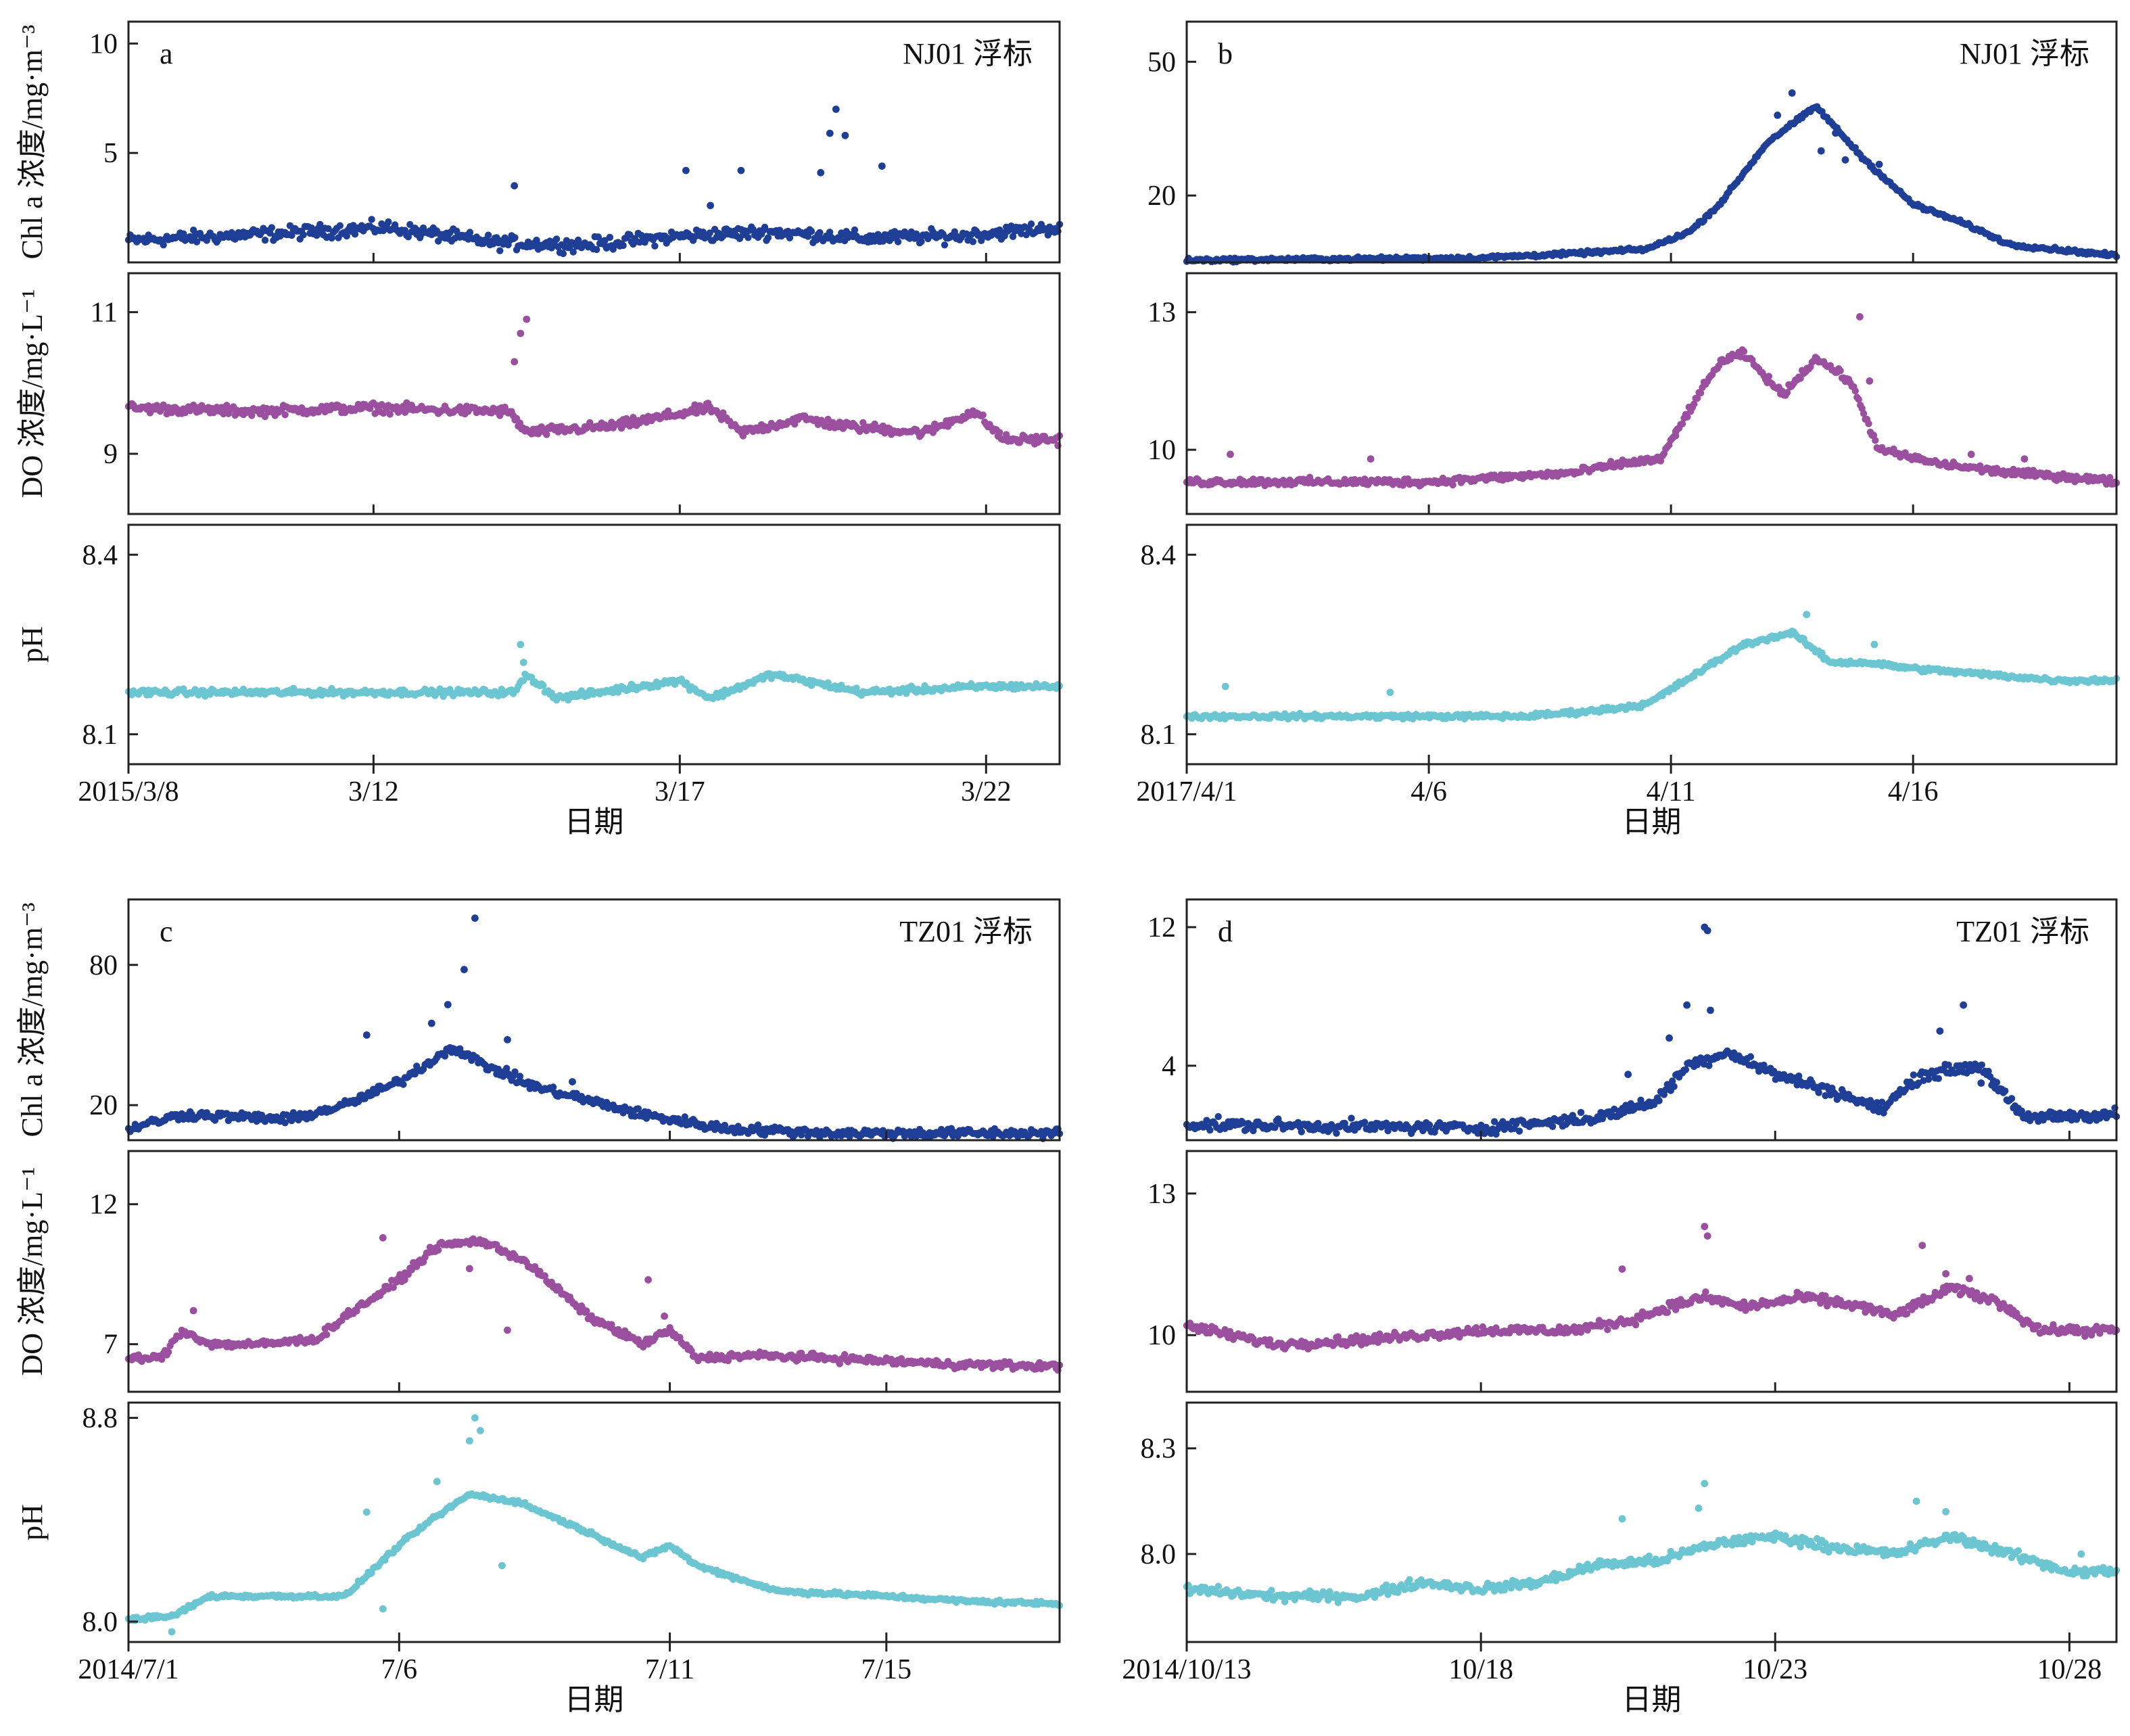  I want to click on y-tick-label: 8.4, so click(100, 555).